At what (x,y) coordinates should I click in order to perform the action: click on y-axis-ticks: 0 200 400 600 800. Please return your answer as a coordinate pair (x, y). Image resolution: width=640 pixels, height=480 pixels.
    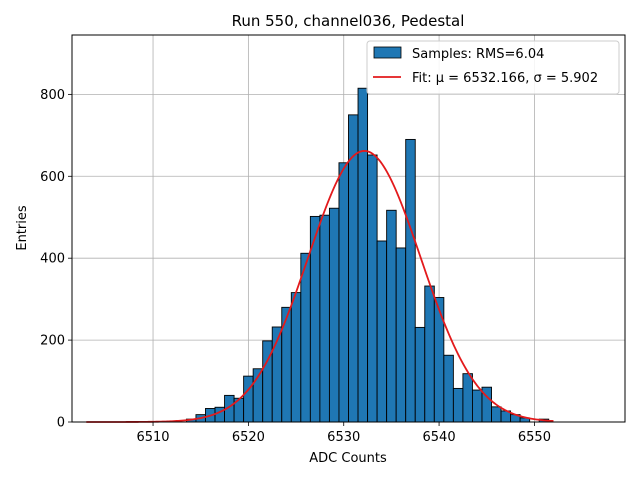
    Looking at the image, I should click on (56, 259).